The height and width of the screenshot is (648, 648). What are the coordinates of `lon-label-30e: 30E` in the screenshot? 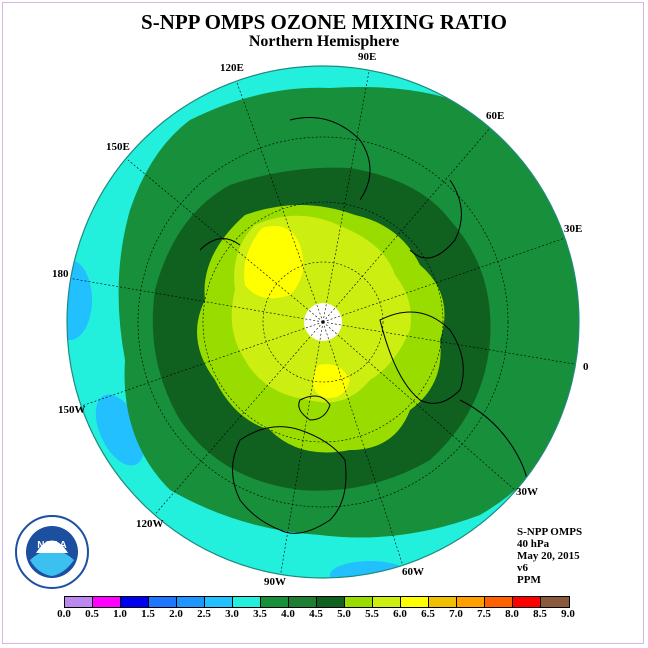 It's located at (573, 229).